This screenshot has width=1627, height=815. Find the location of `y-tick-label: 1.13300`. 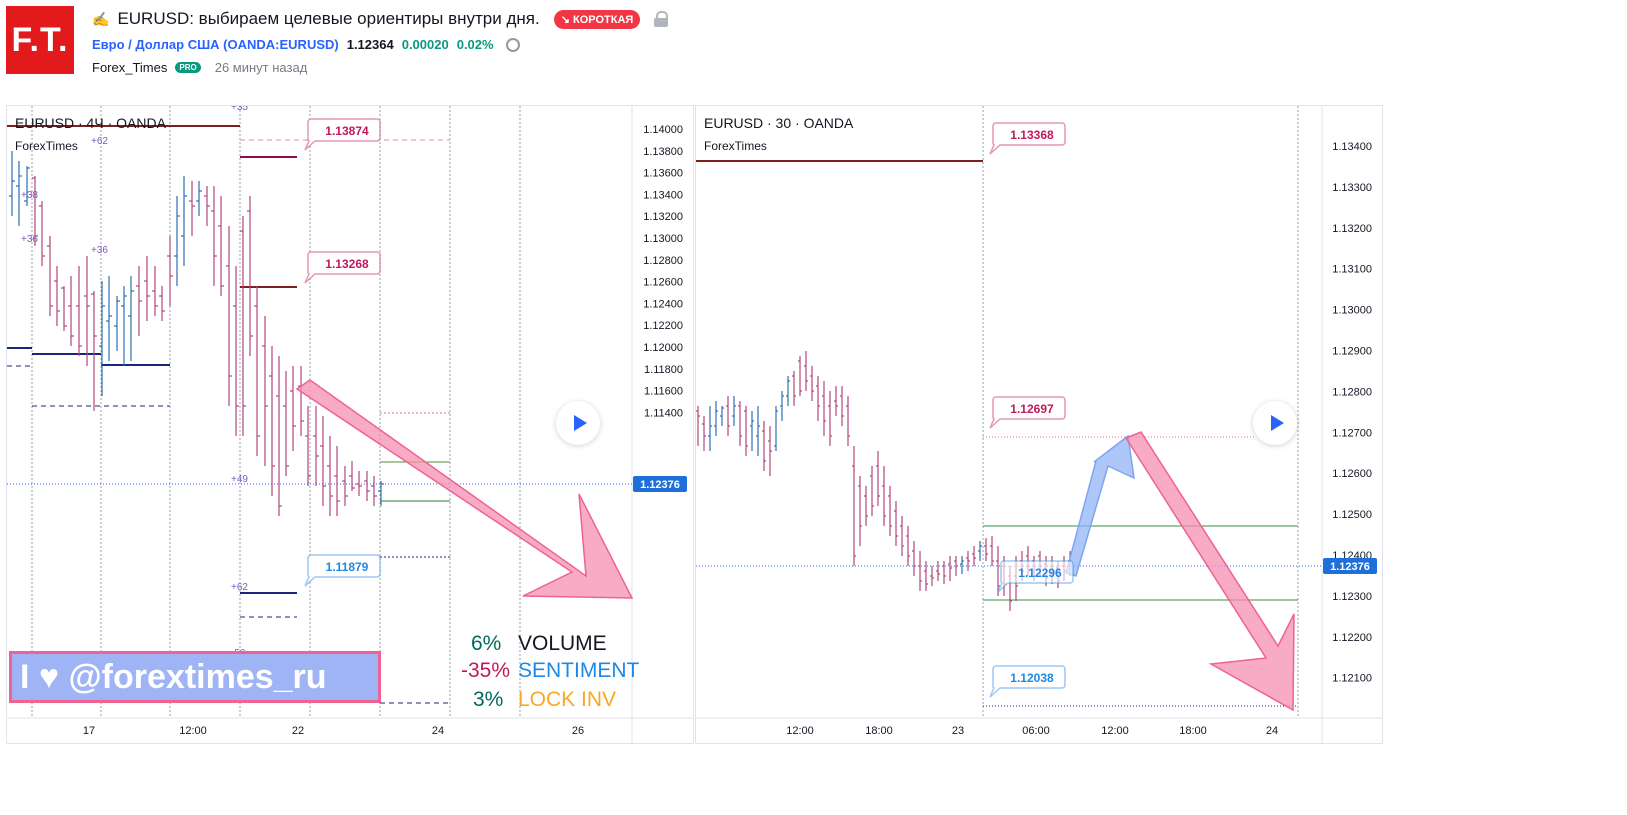

y-tick-label: 1.13300 is located at coordinates (1352, 188).